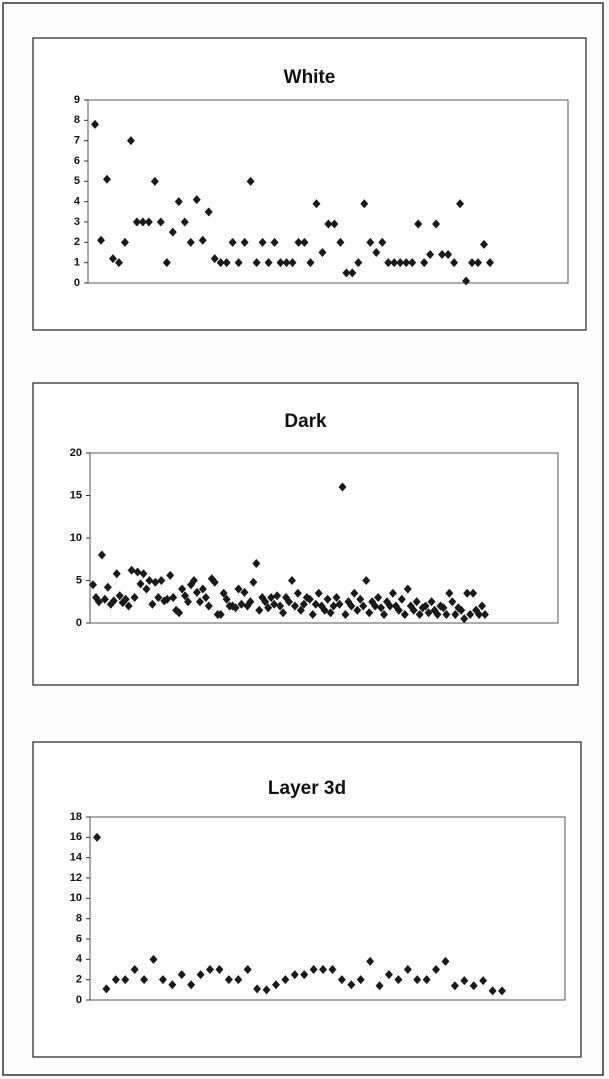  I want to click on y-tick-label: 3, so click(77, 222).